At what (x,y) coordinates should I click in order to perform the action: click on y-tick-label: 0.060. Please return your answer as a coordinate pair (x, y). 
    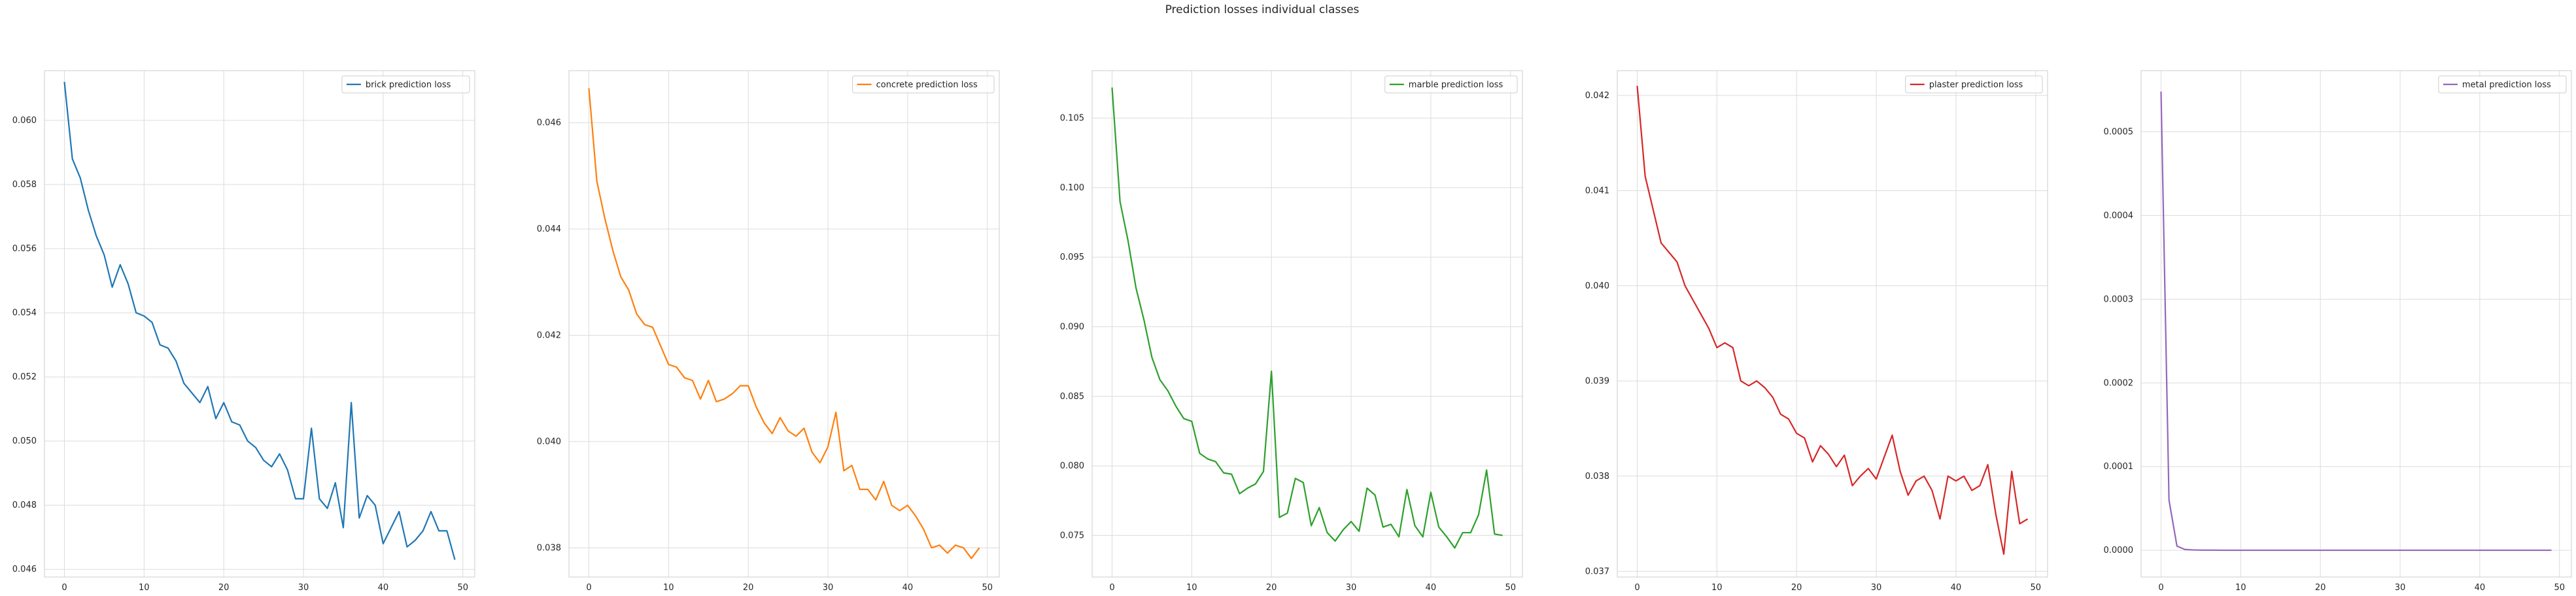
    Looking at the image, I should click on (24, 121).